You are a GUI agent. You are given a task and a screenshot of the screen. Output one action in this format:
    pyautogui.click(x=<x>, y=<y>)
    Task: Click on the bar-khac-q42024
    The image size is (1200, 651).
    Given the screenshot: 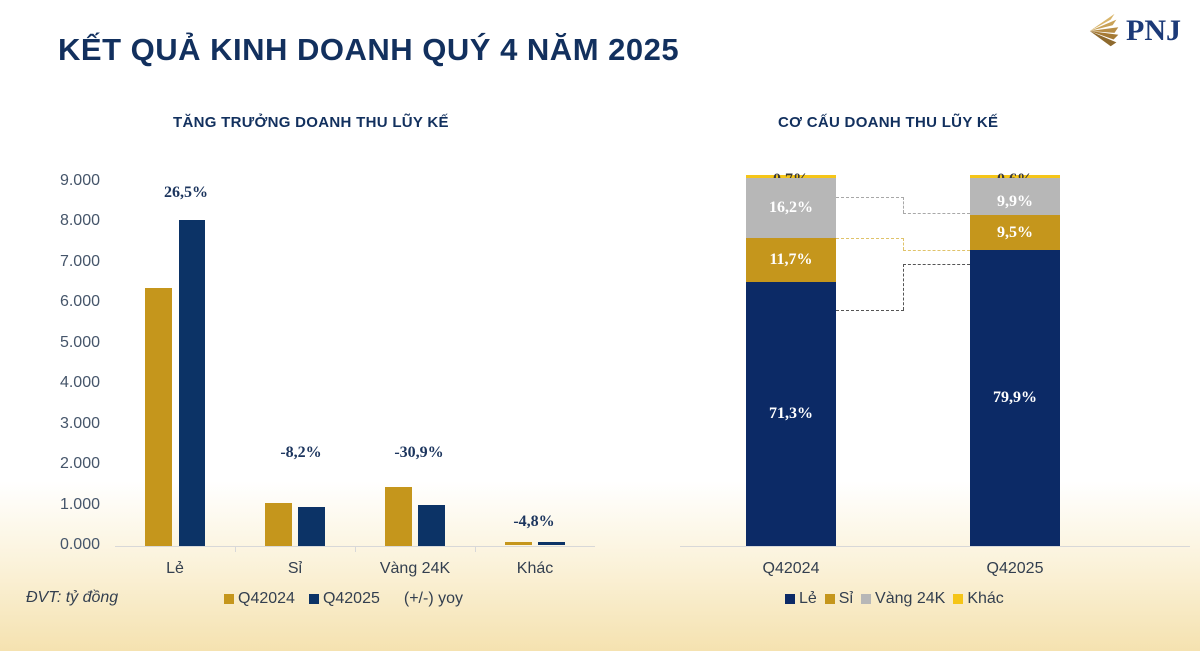 What is the action you would take?
    pyautogui.click(x=518, y=543)
    